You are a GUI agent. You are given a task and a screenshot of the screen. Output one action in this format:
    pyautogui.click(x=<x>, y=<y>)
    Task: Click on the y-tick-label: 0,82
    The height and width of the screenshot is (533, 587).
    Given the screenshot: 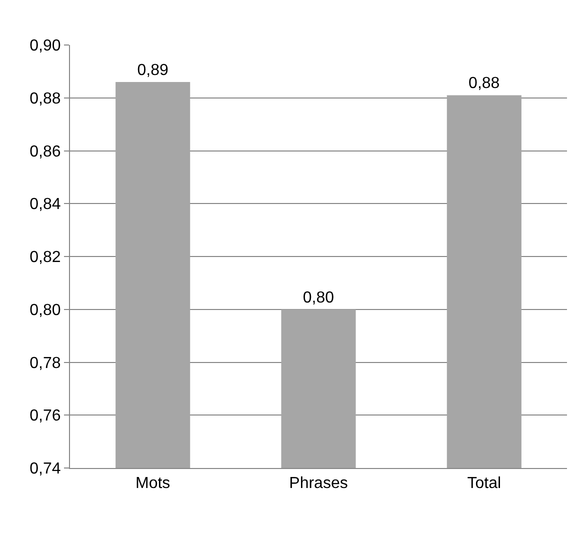 What is the action you would take?
    pyautogui.click(x=45, y=257)
    